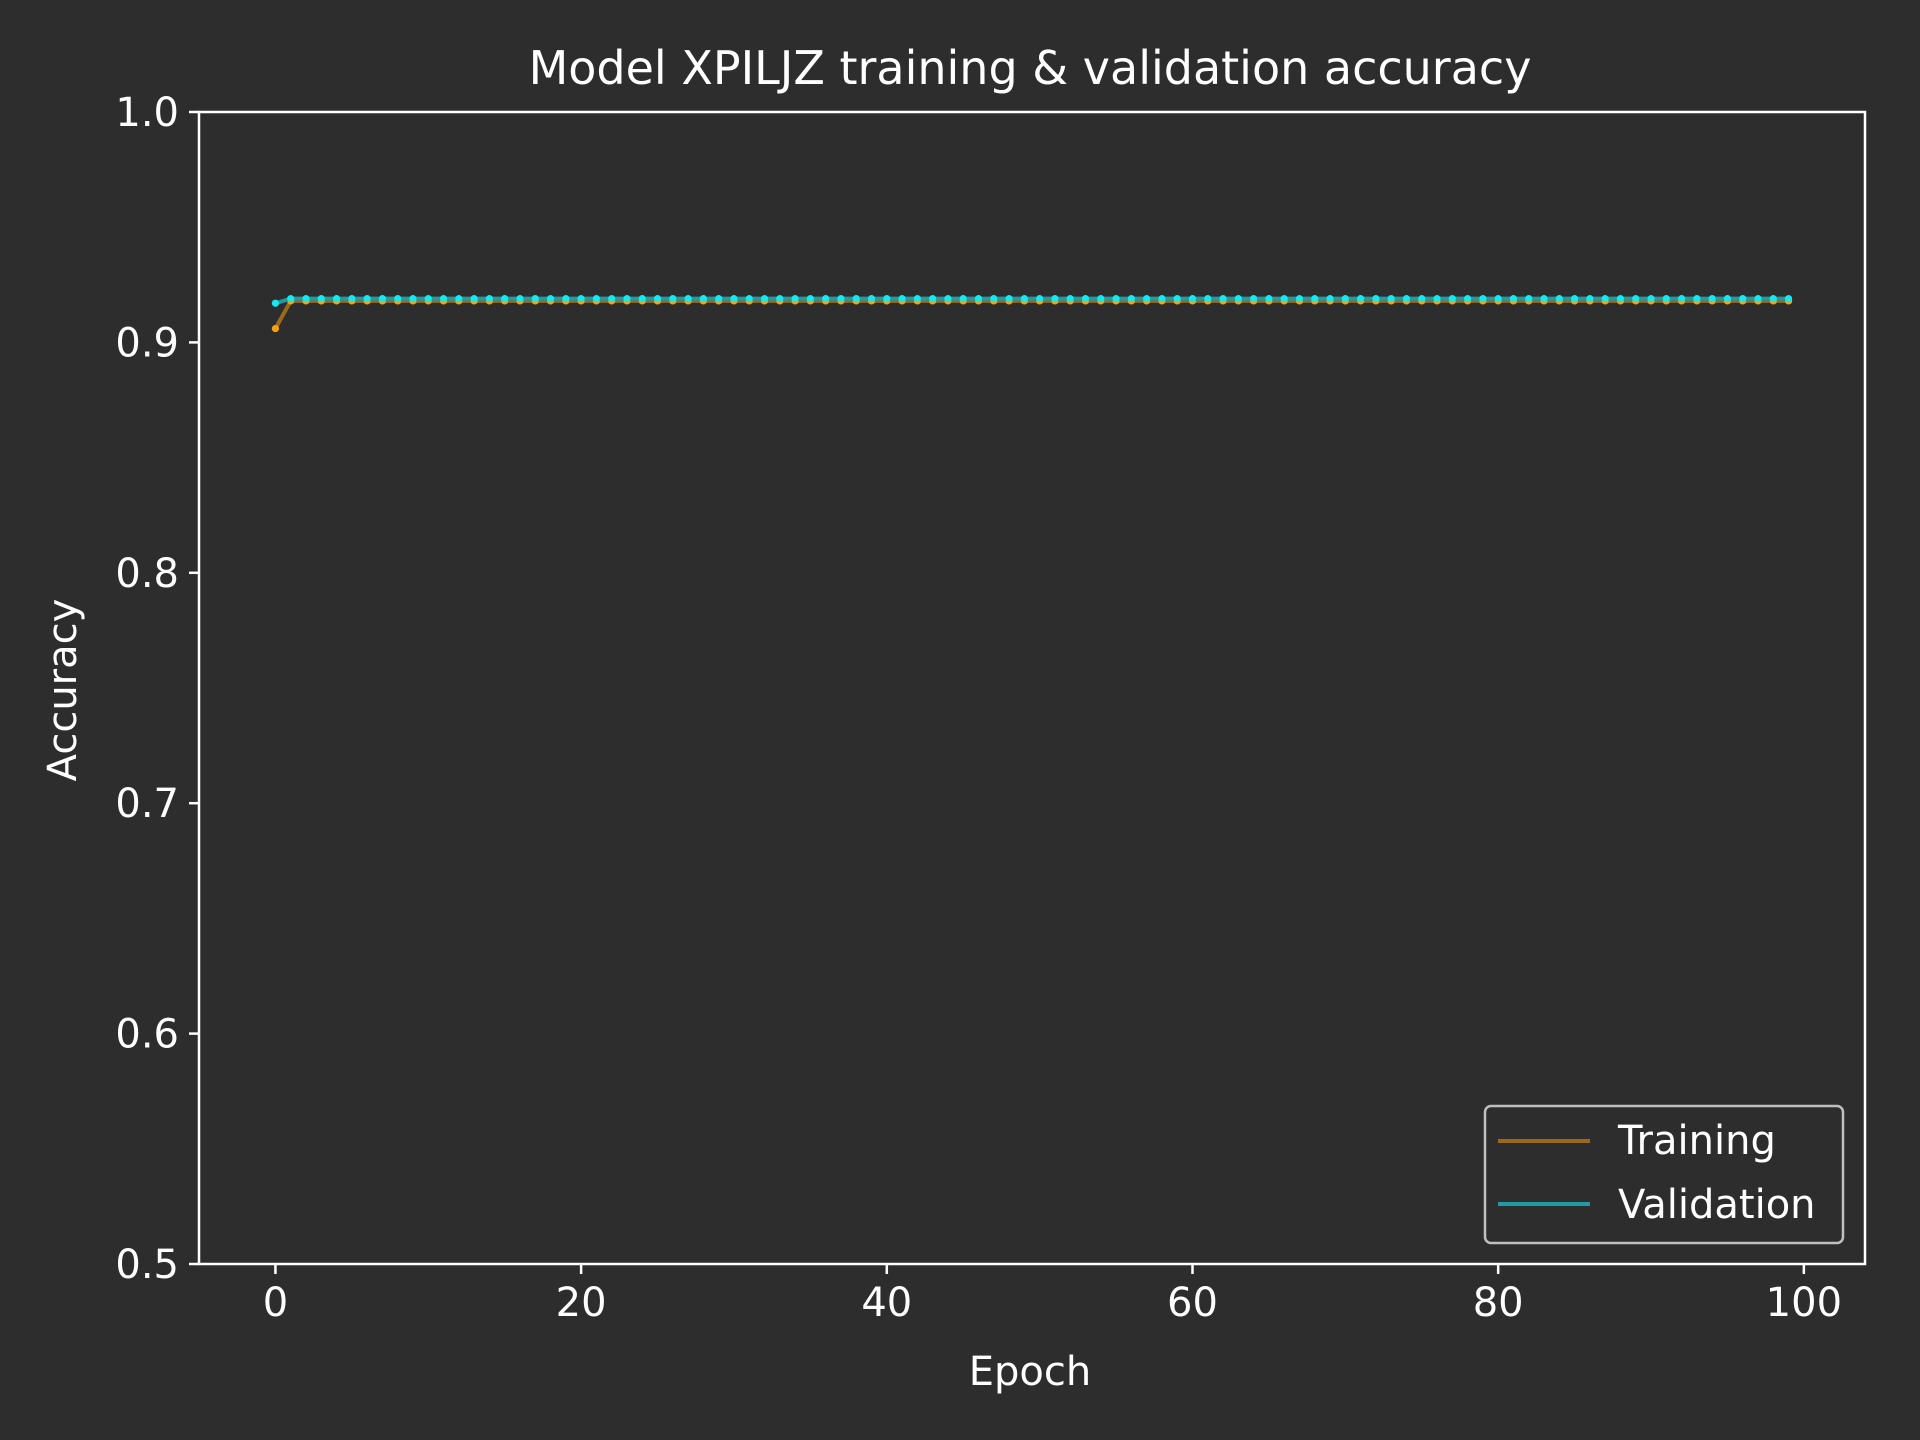 This screenshot has height=1440, width=1920. What do you see at coordinates (1030, 1372) in the screenshot?
I see `x-axis-label: Epoch` at bounding box center [1030, 1372].